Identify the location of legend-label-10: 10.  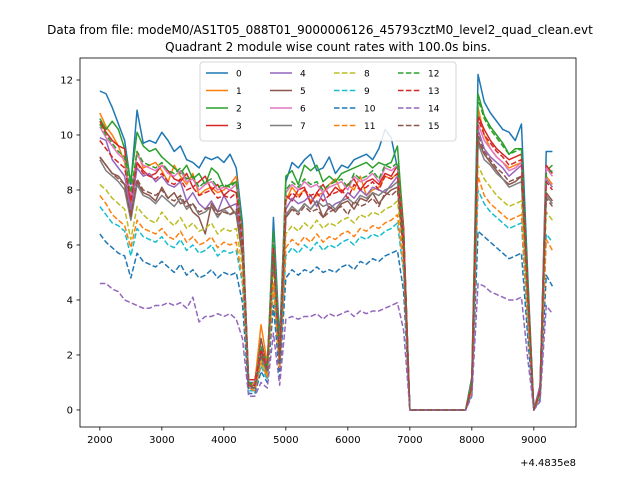
(370, 110).